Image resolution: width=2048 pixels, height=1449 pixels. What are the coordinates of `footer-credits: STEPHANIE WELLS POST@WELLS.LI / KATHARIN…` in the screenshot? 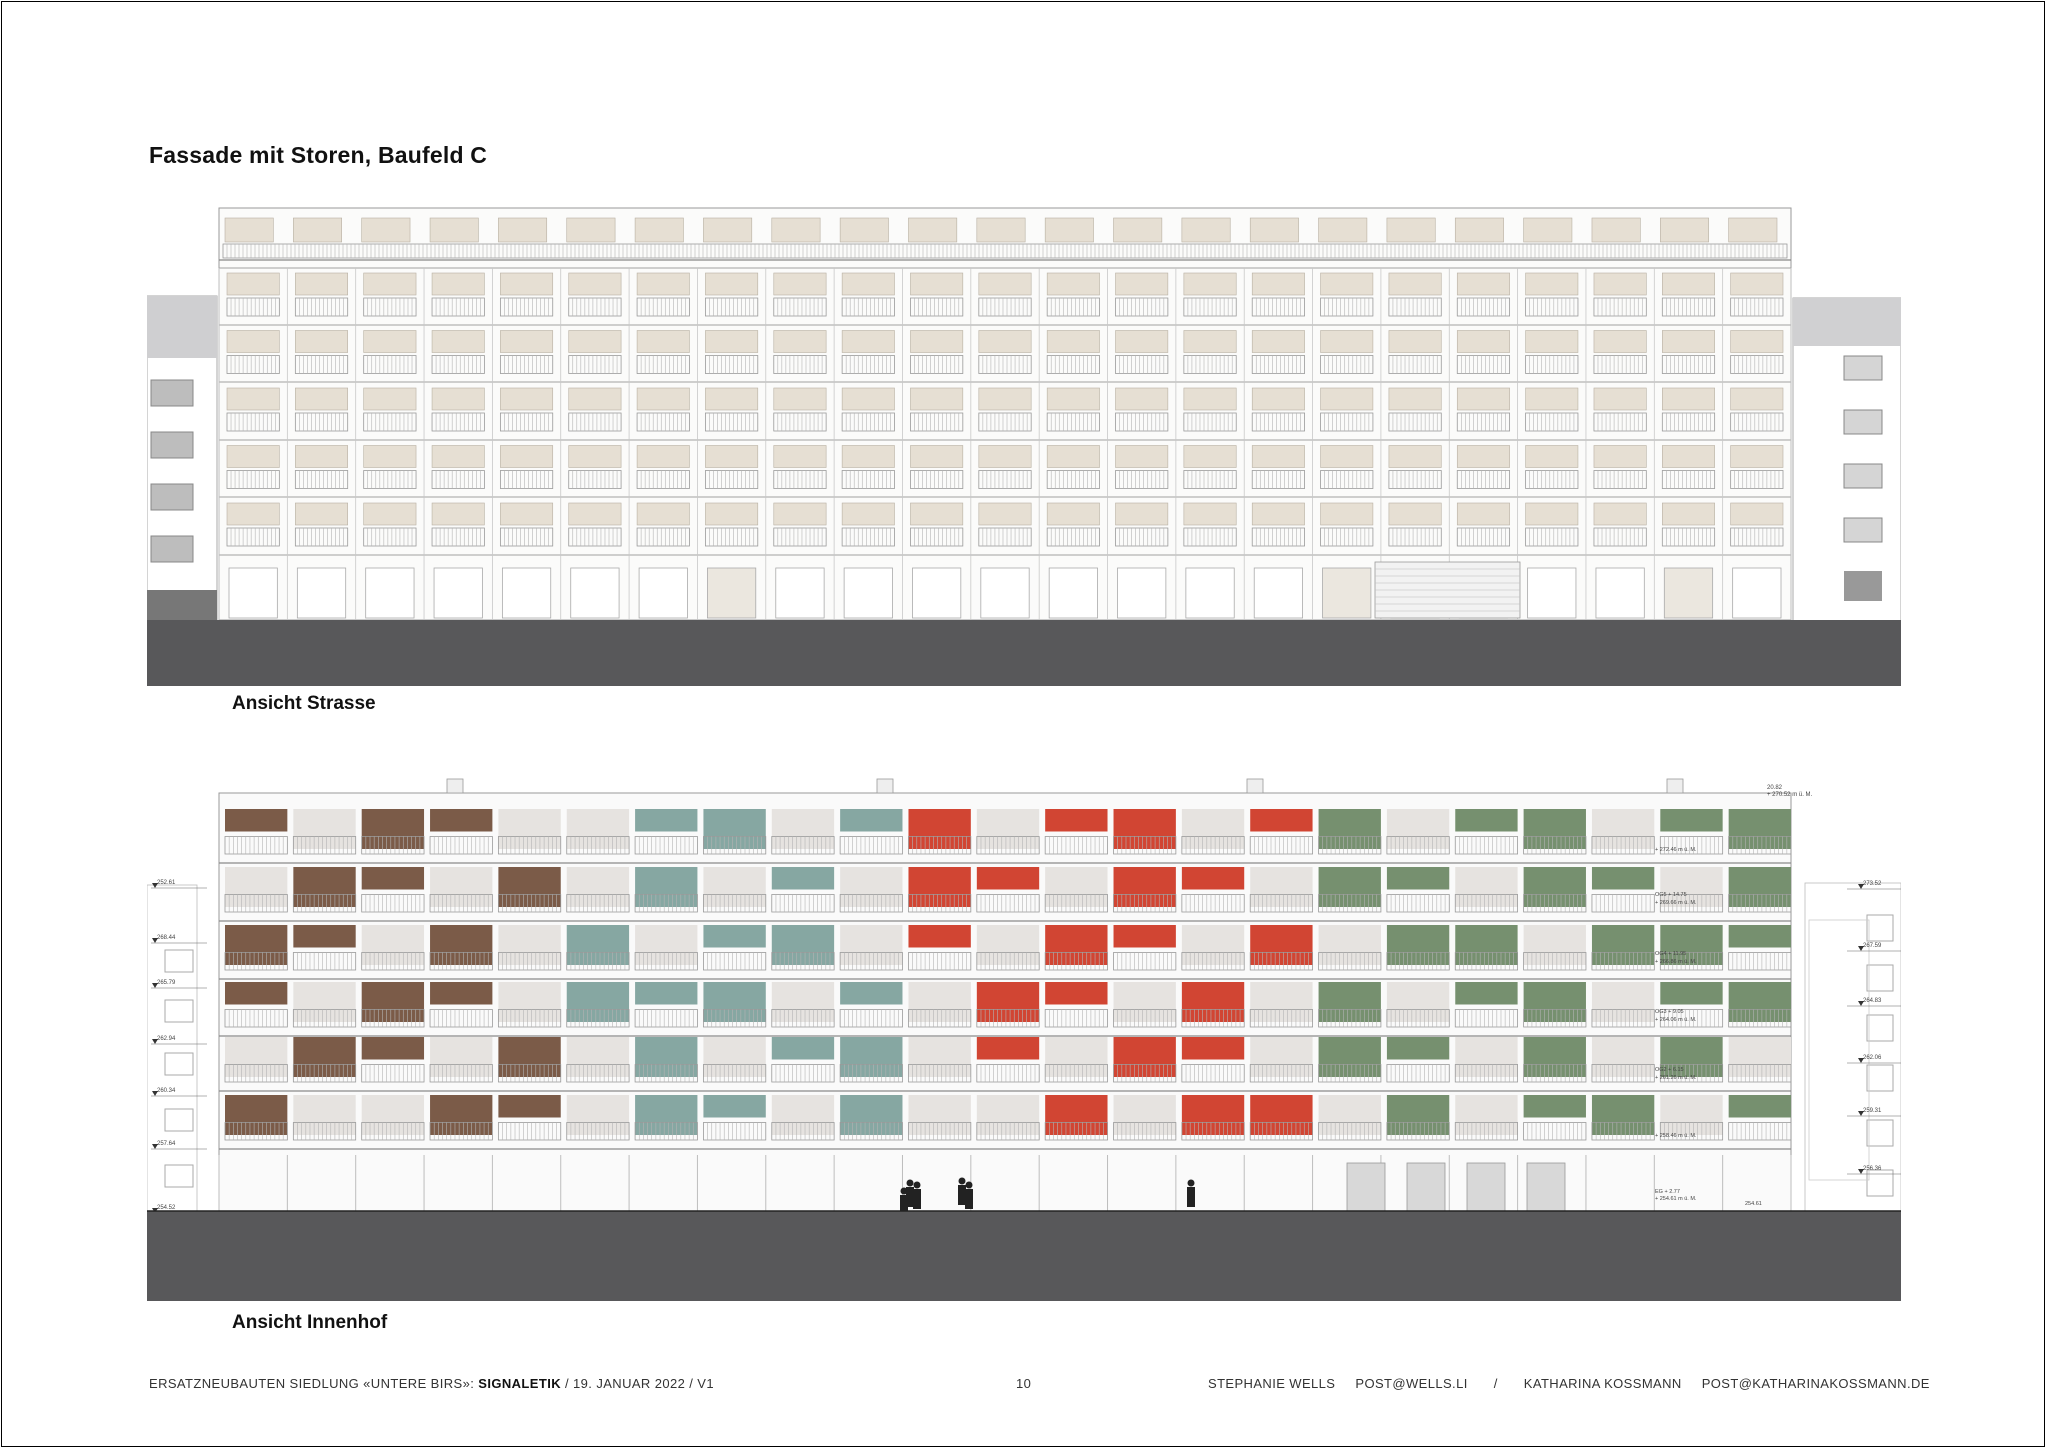 It's located at (1569, 1383).